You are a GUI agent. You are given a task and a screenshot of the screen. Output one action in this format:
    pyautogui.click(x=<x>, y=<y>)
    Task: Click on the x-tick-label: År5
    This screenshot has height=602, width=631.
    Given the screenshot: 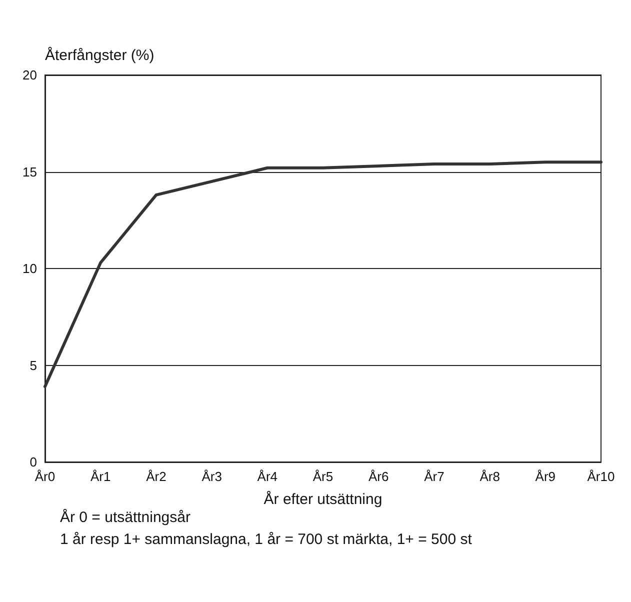 What is the action you would take?
    pyautogui.click(x=323, y=476)
    